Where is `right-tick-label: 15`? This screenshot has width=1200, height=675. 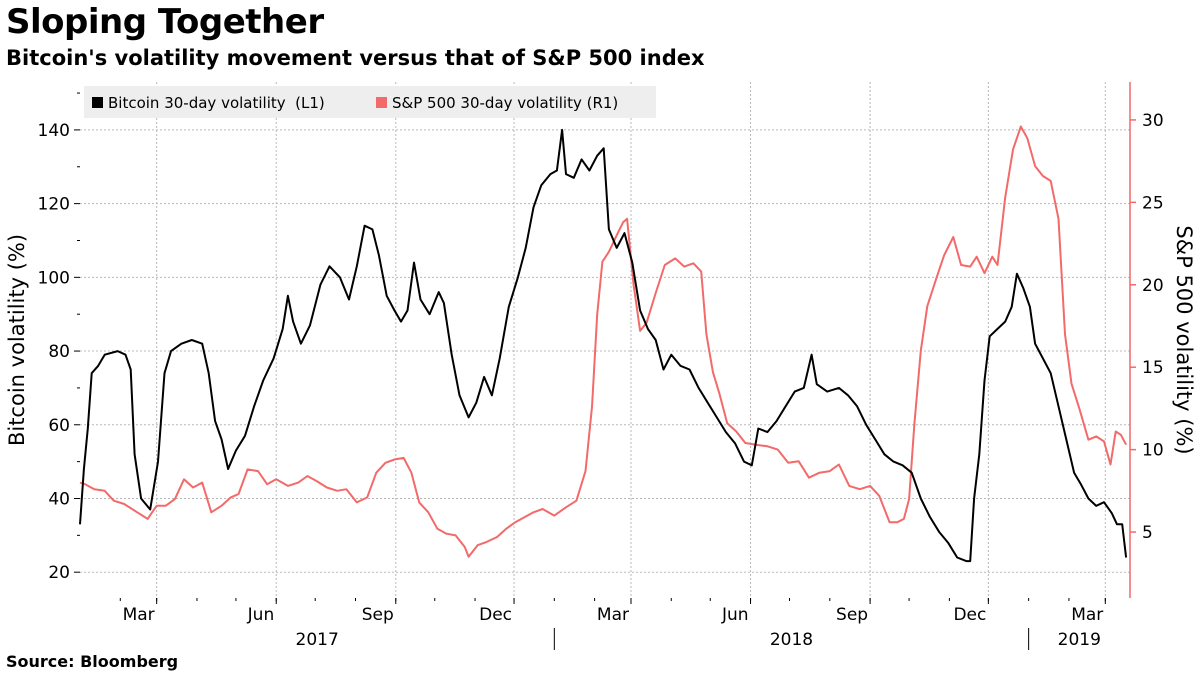 right-tick-label: 15 is located at coordinates (1153, 368).